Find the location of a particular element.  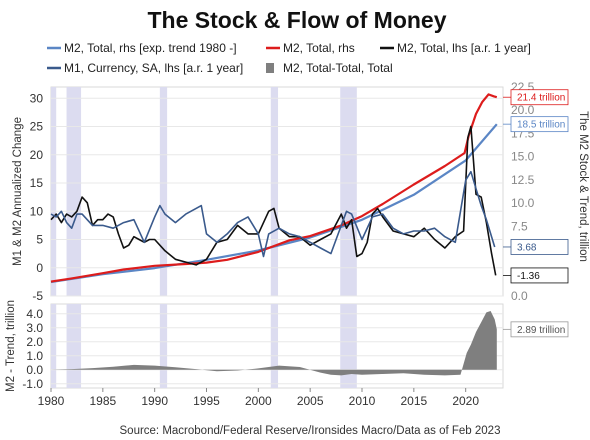

bottom-tick-label: 0.0 is located at coordinates (34, 370).